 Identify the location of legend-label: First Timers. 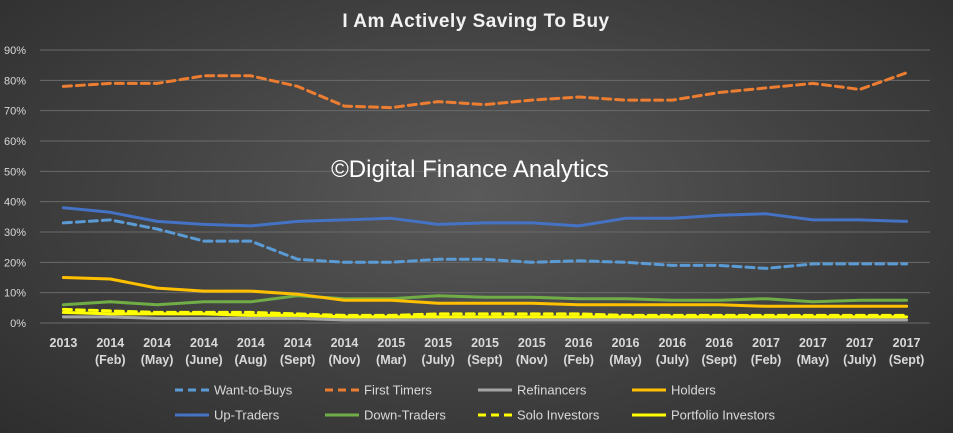
(398, 390).